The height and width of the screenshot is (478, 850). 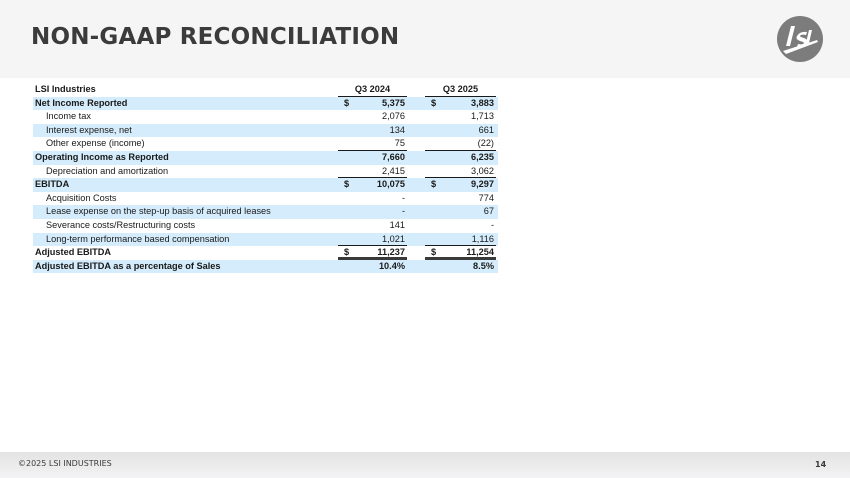 What do you see at coordinates (492, 224) in the screenshot?
I see `value-q3-2025: -` at bounding box center [492, 224].